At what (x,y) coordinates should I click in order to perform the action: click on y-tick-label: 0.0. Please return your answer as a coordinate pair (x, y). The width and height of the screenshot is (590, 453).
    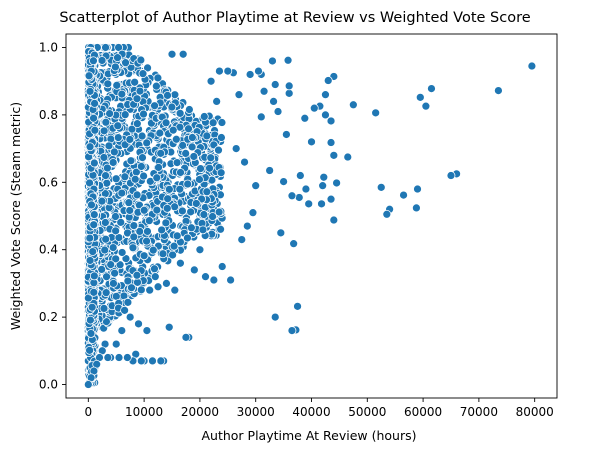
    Looking at the image, I should click on (48, 385).